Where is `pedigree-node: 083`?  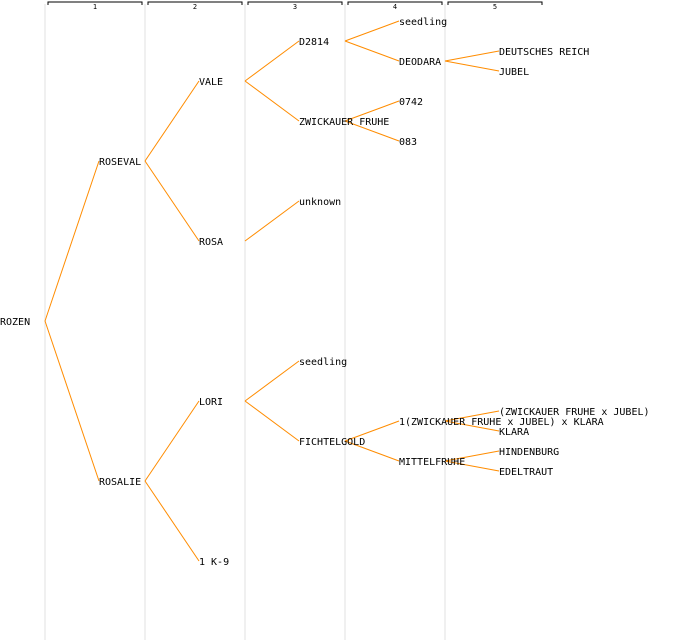
pedigree-node: 083 is located at coordinates (408, 142).